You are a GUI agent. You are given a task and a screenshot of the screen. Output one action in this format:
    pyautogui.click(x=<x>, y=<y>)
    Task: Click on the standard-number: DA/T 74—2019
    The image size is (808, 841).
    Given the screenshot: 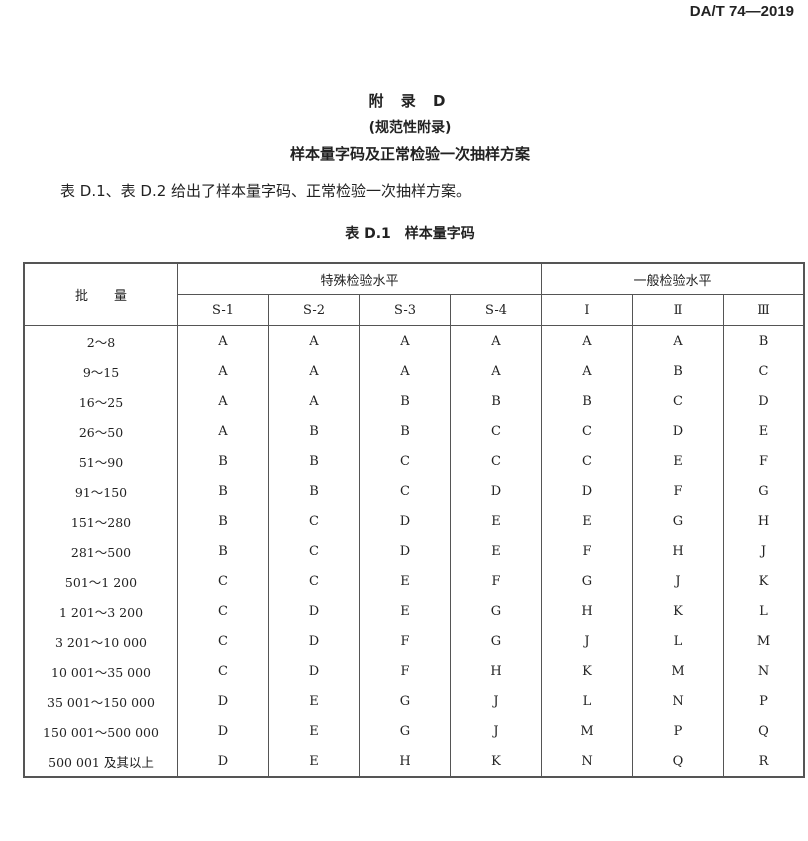 What is the action you would take?
    pyautogui.click(x=741, y=11)
    